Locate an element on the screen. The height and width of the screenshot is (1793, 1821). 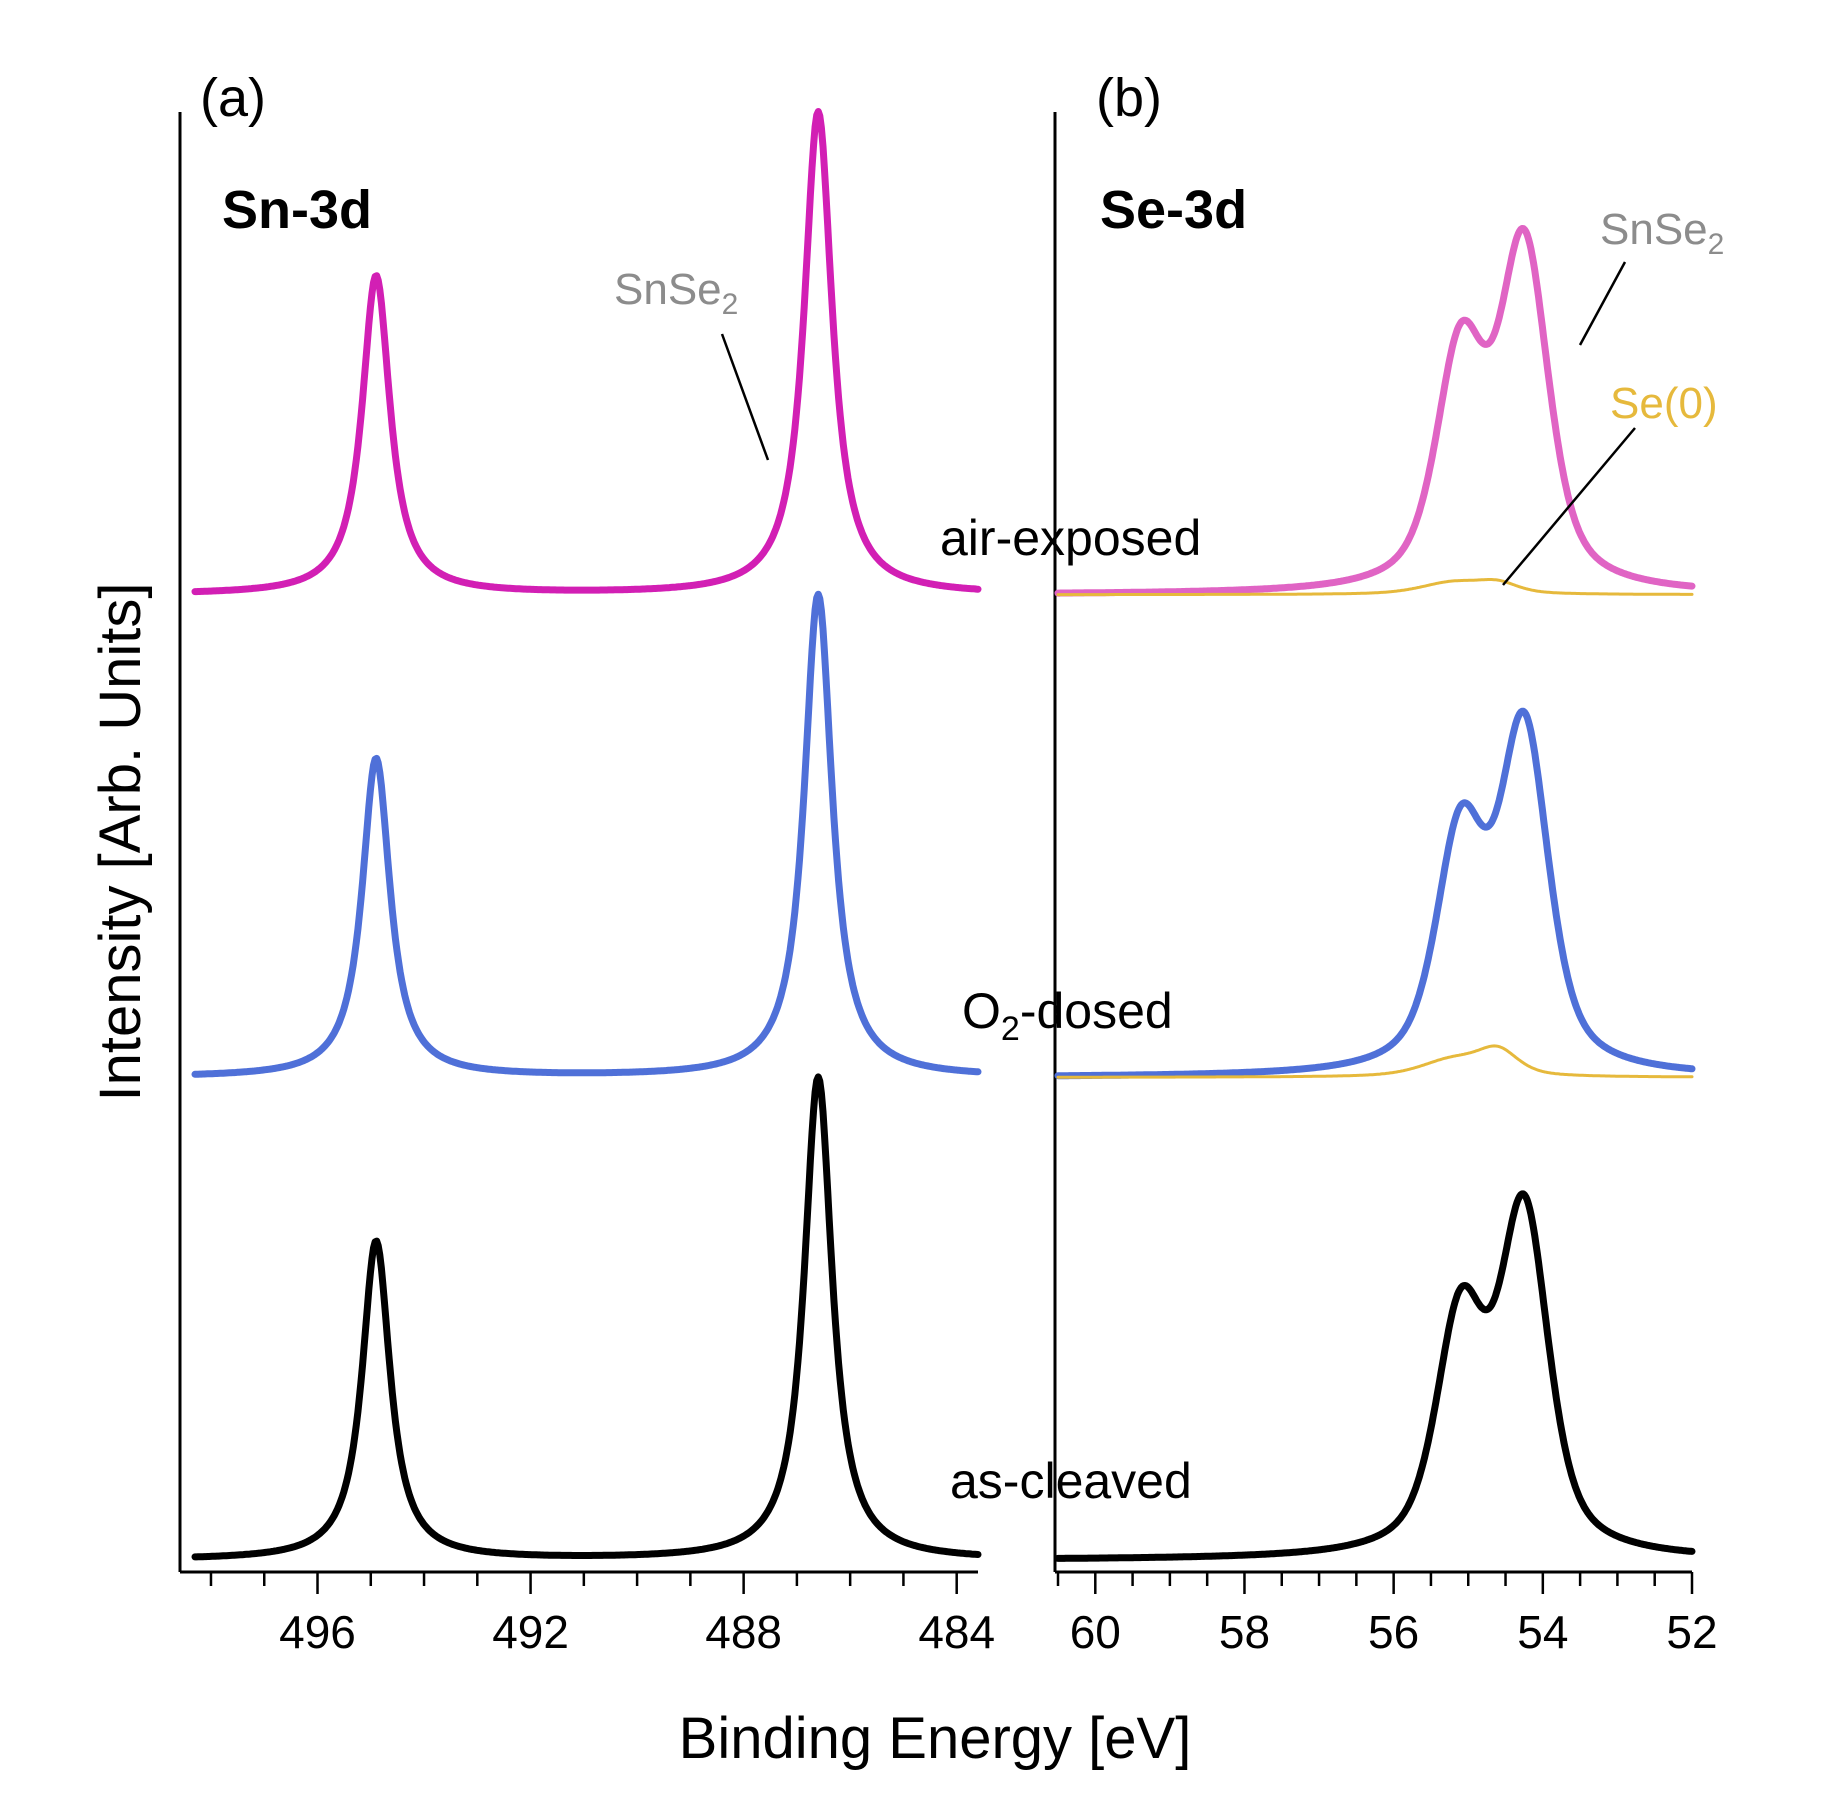
trace-a-o2-dosed is located at coordinates (586, 834).